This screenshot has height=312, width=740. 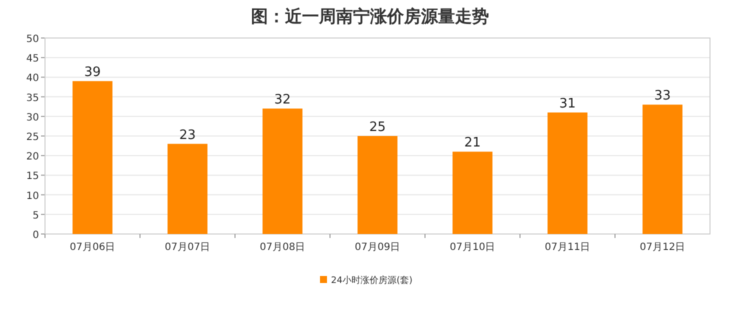 I want to click on x-tick-label: 07月12日, so click(x=663, y=247).